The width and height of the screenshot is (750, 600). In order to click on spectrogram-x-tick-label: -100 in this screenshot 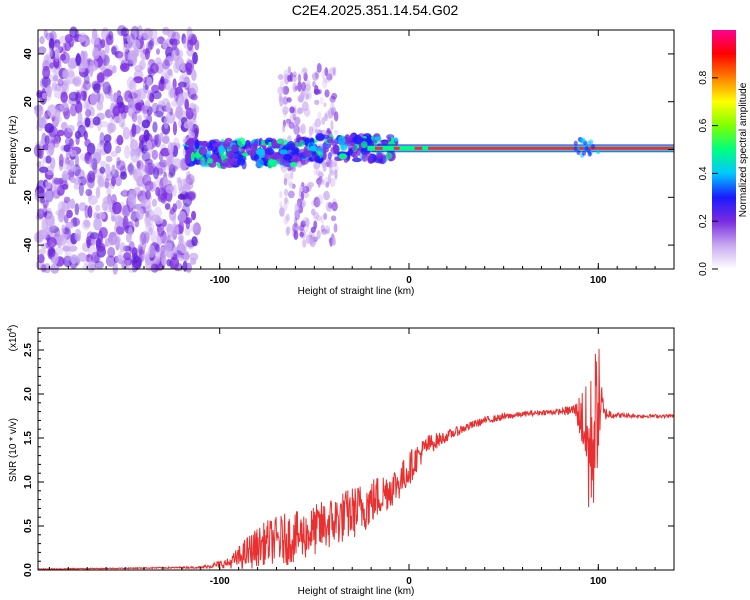, I will do `click(220, 280)`.